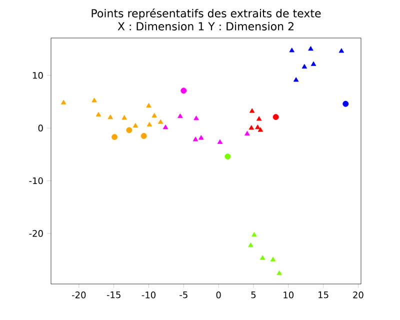  Describe the element at coordinates (206, 14) in the screenshot. I see `chart-title: Points représentatifs des extraits de texte` at that location.